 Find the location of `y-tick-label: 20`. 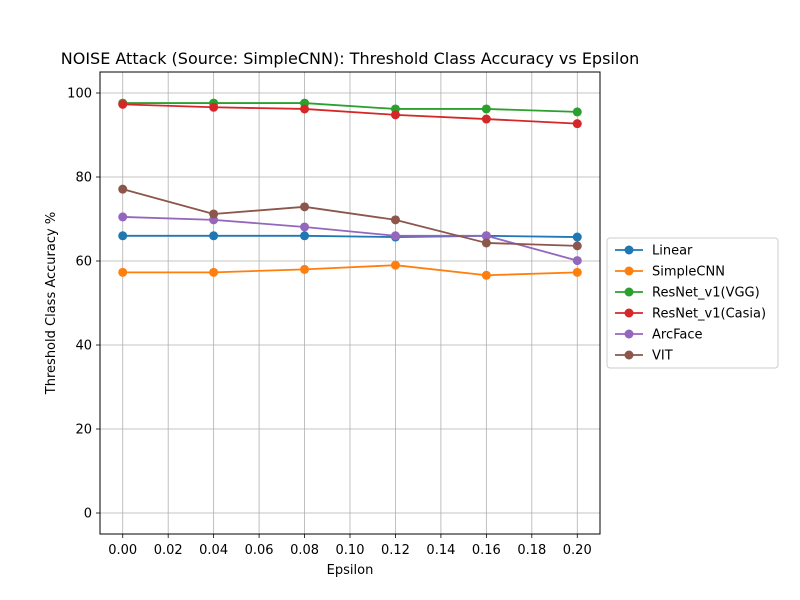

y-tick-label: 20 is located at coordinates (83, 430).